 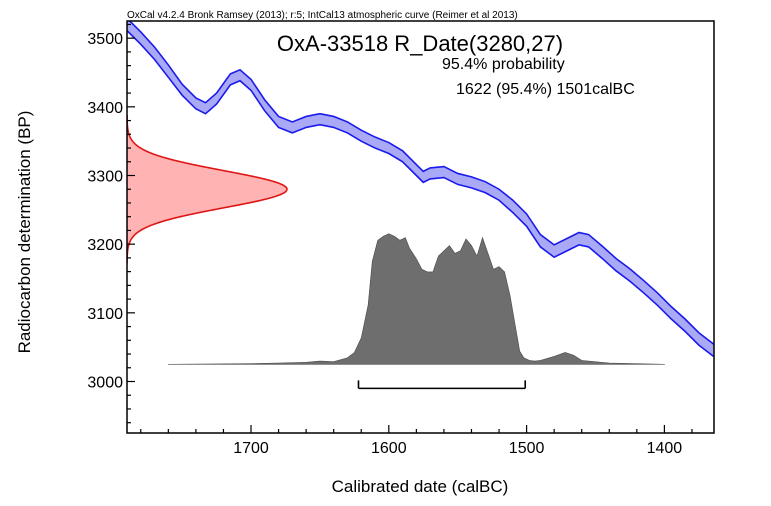 What do you see at coordinates (420, 43) in the screenshot?
I see `chart-title: OxA-33518 R_Date(3280,27)` at bounding box center [420, 43].